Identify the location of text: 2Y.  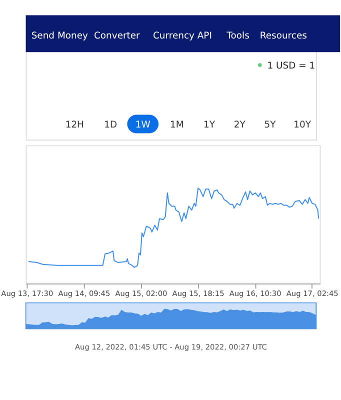
(240, 125).